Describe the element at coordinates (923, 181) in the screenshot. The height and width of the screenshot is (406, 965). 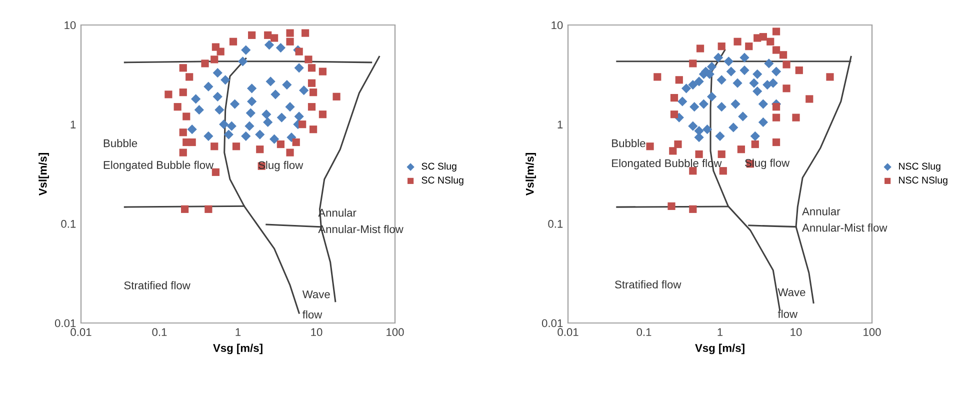
I see `legend-label: NSC NSlug` at that location.